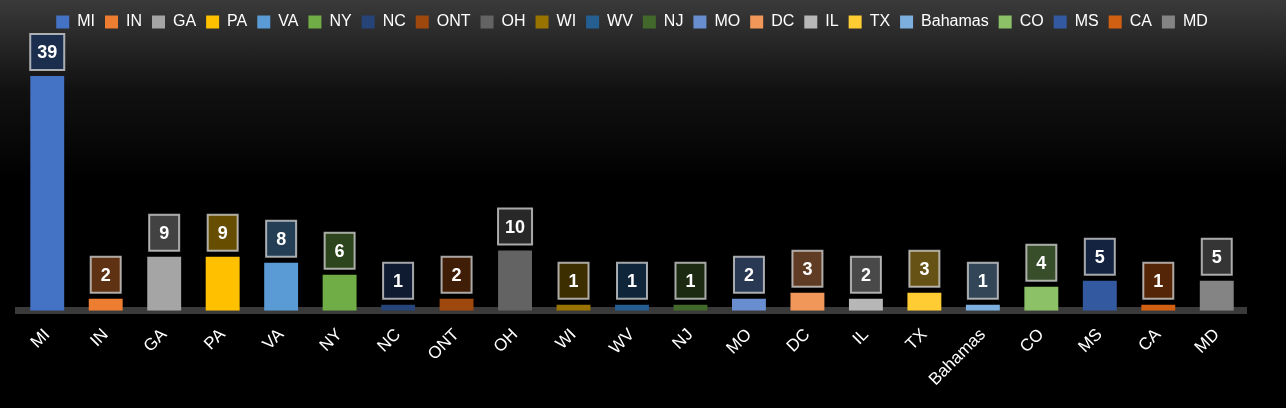  I want to click on x-tick-label: DC, so click(798, 340).